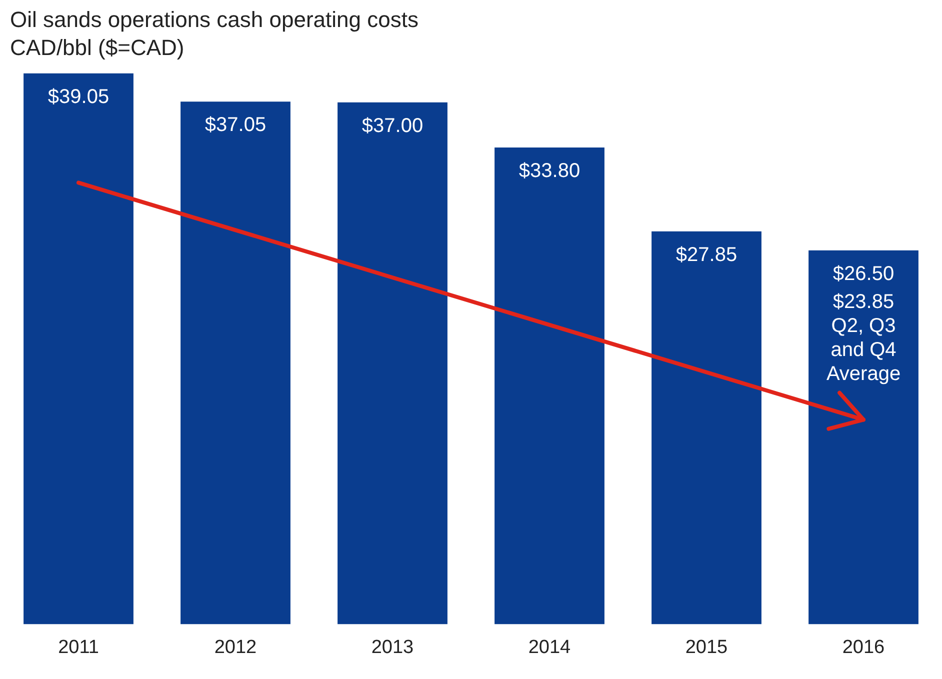  Describe the element at coordinates (549, 171) in the screenshot. I see `data-label: $33.80` at that location.